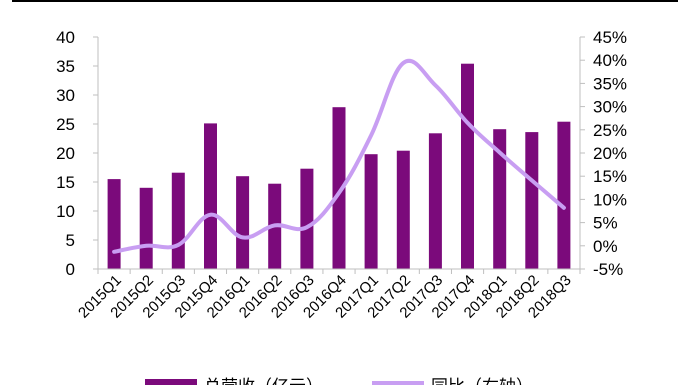 The width and height of the screenshot is (690, 385). I want to click on legend-label-yoy: 同比（右轴）, so click(482, 381).